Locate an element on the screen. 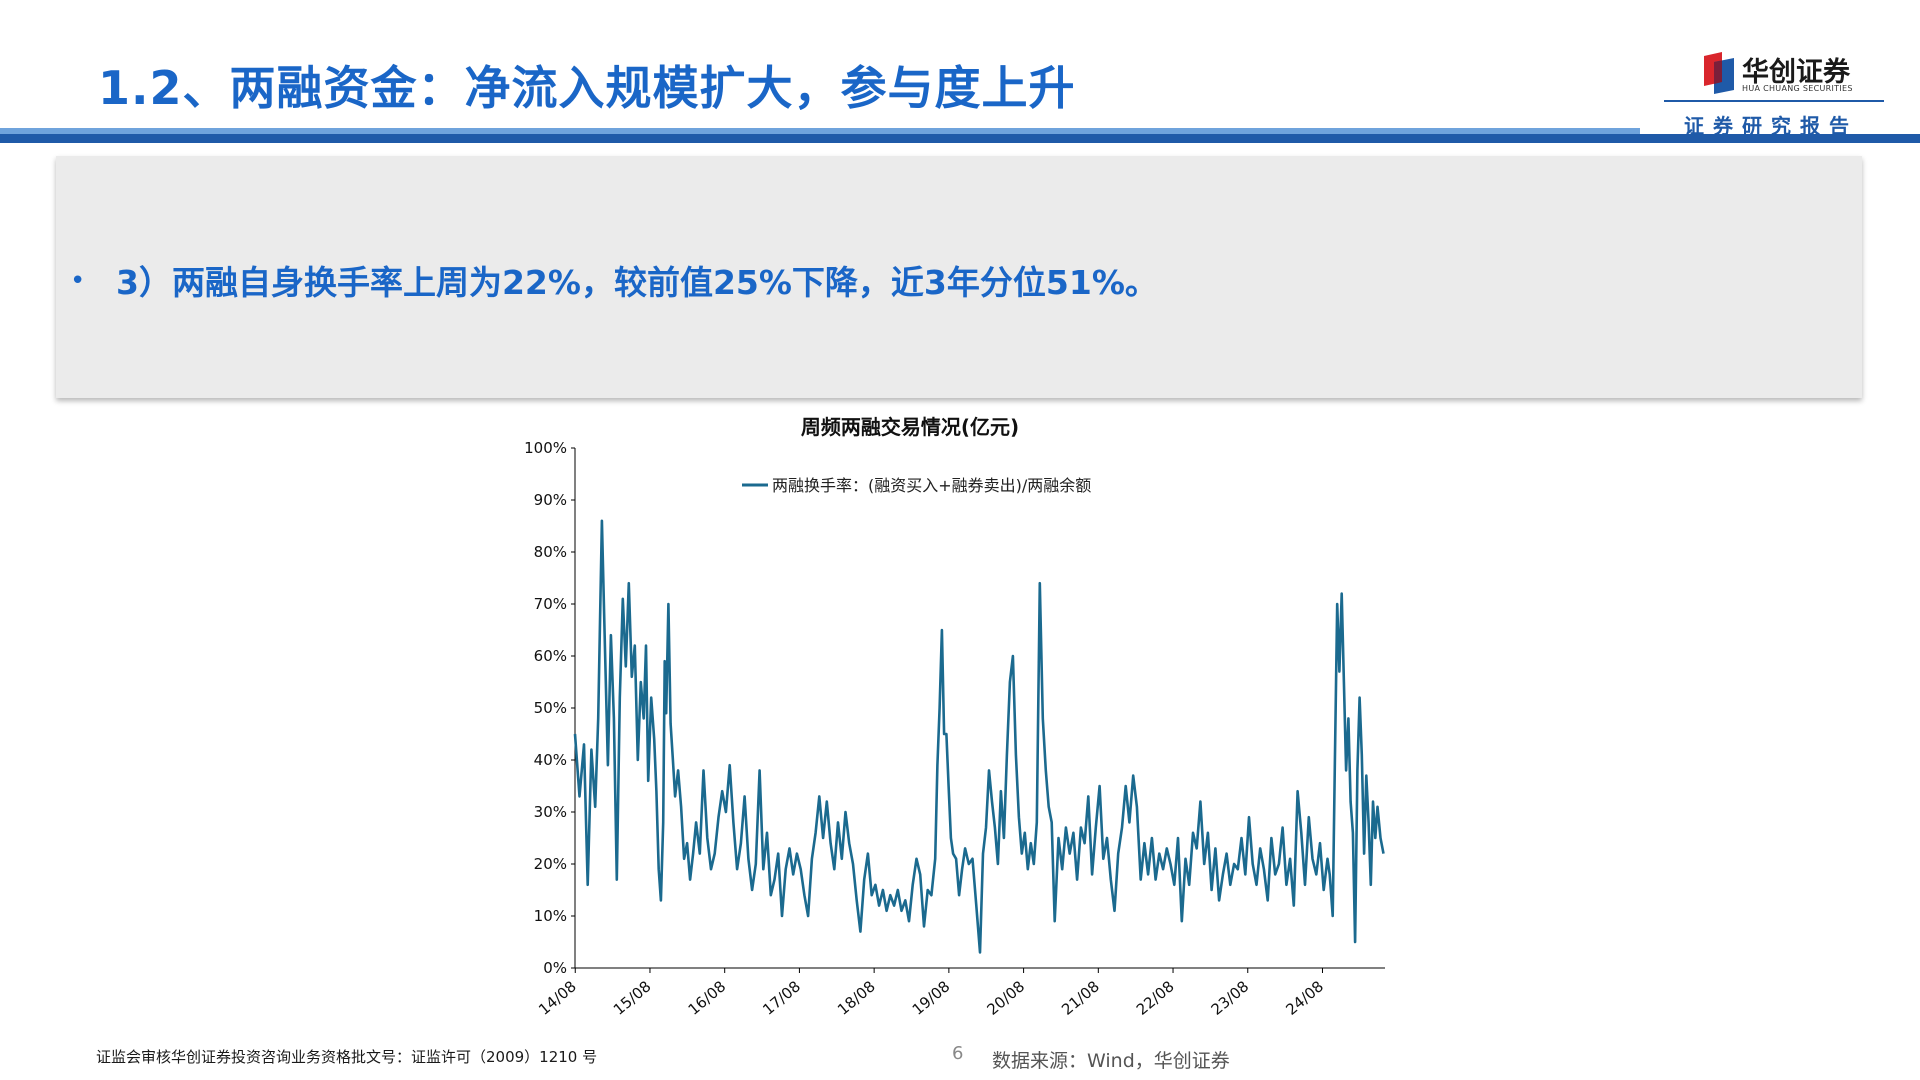 This screenshot has width=1920, height=1080. y-tick-label: 80% is located at coordinates (550, 552).